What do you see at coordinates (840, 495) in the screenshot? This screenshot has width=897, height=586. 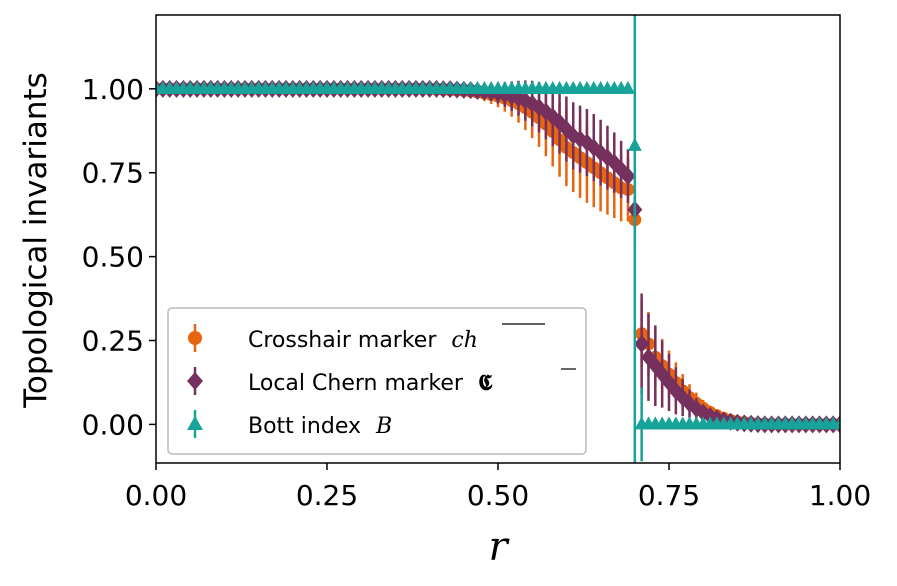 I see `x-tick-label: 1.00` at bounding box center [840, 495].